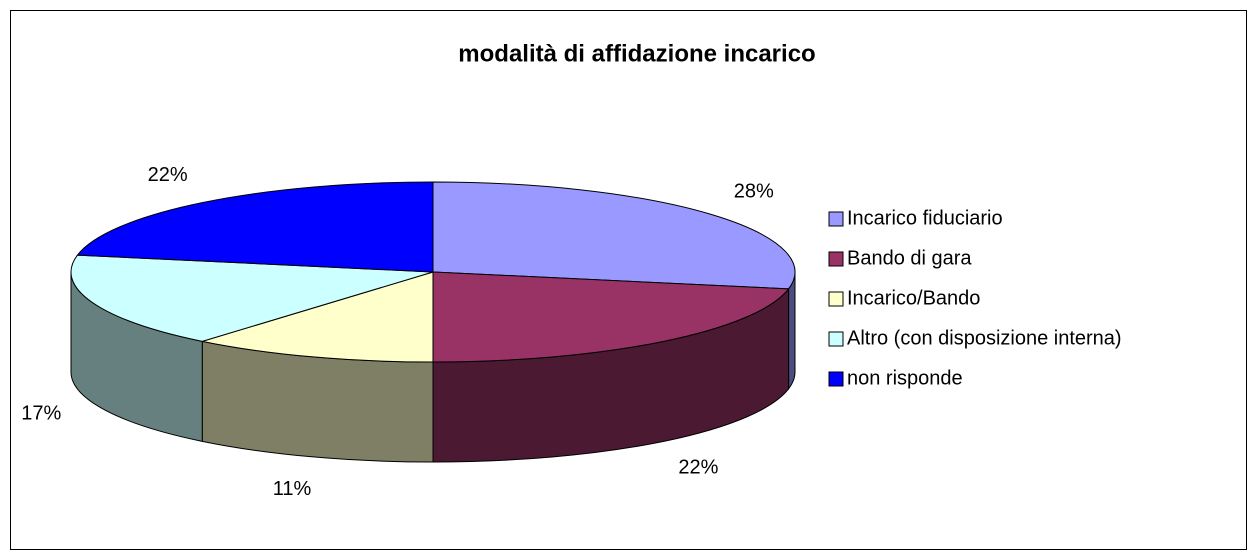  I want to click on data-label: 11%, so click(292, 489).